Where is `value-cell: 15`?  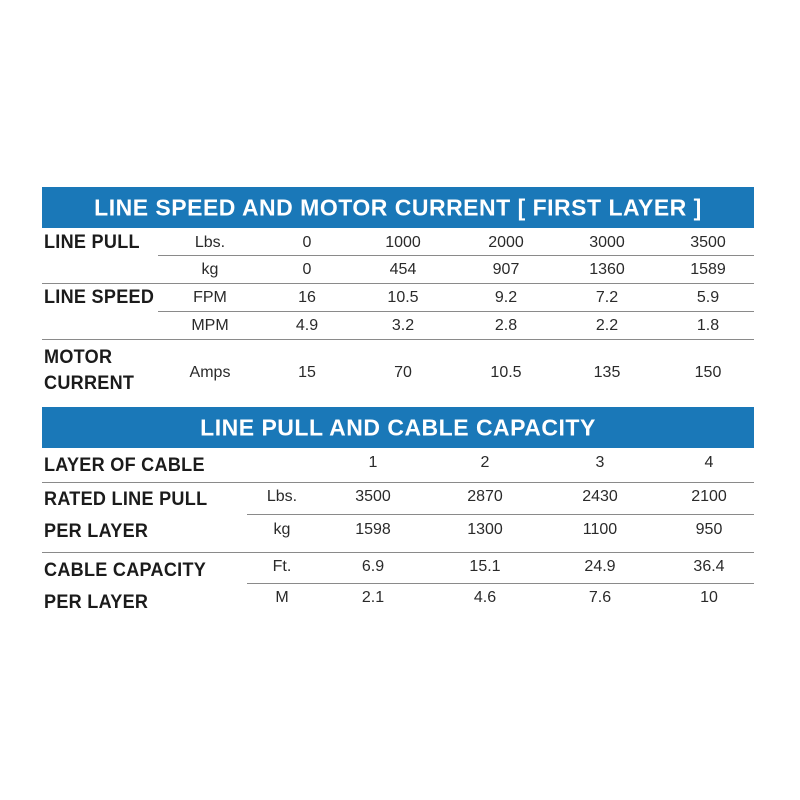
value-cell: 15 is located at coordinates (307, 372).